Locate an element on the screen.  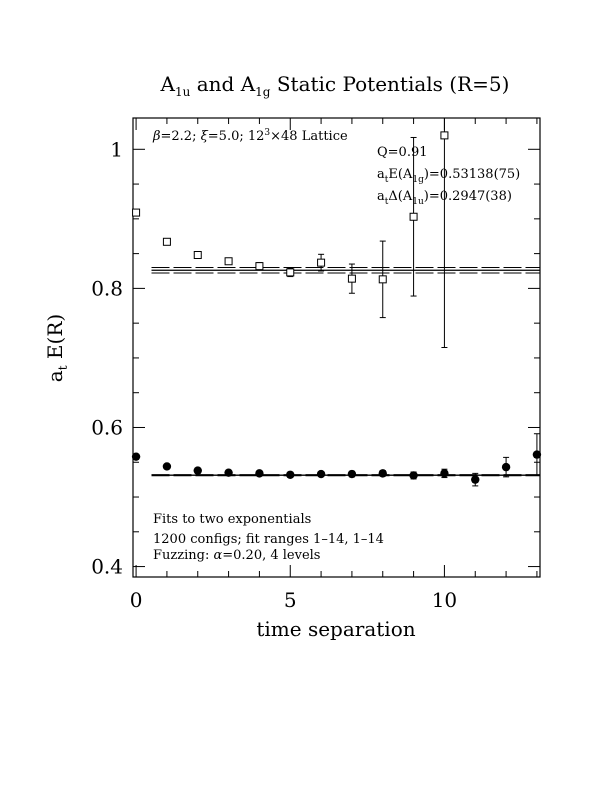
chart-title: A1u and A1g Static Potentials (R=5) is located at coordinates (335, 85).